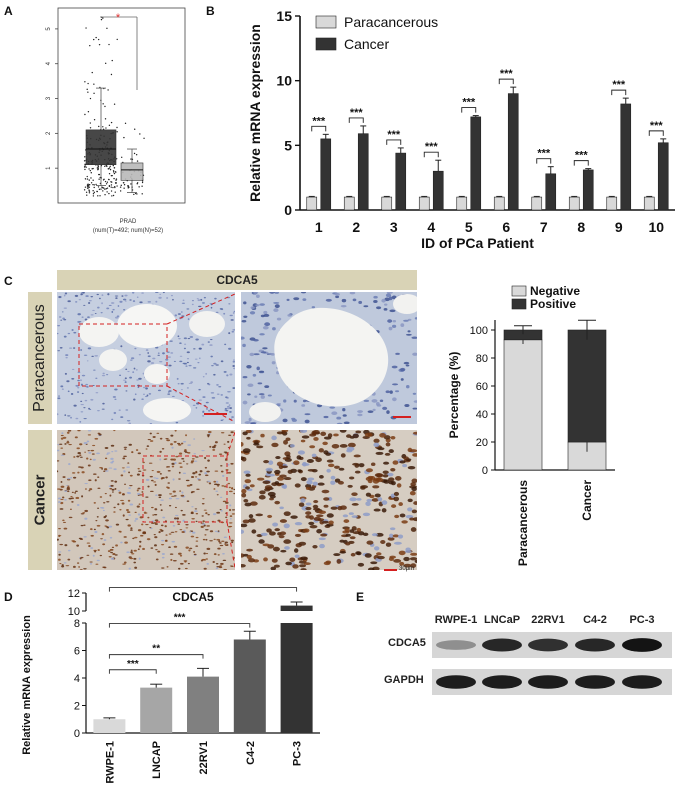 The width and height of the screenshot is (677, 803). I want to click on b-significance-bracket, so click(619, 92).